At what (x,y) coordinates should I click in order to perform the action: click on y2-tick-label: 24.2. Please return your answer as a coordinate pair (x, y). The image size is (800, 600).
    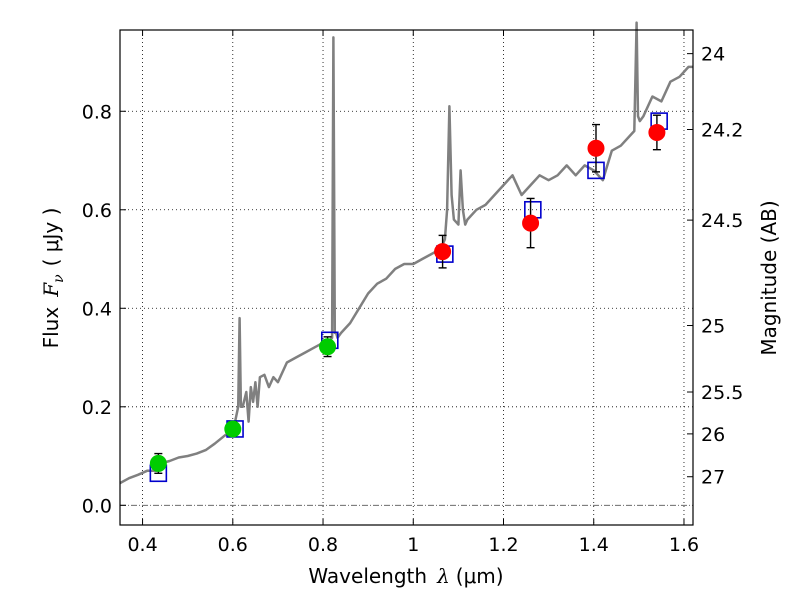
    Looking at the image, I should click on (722, 130).